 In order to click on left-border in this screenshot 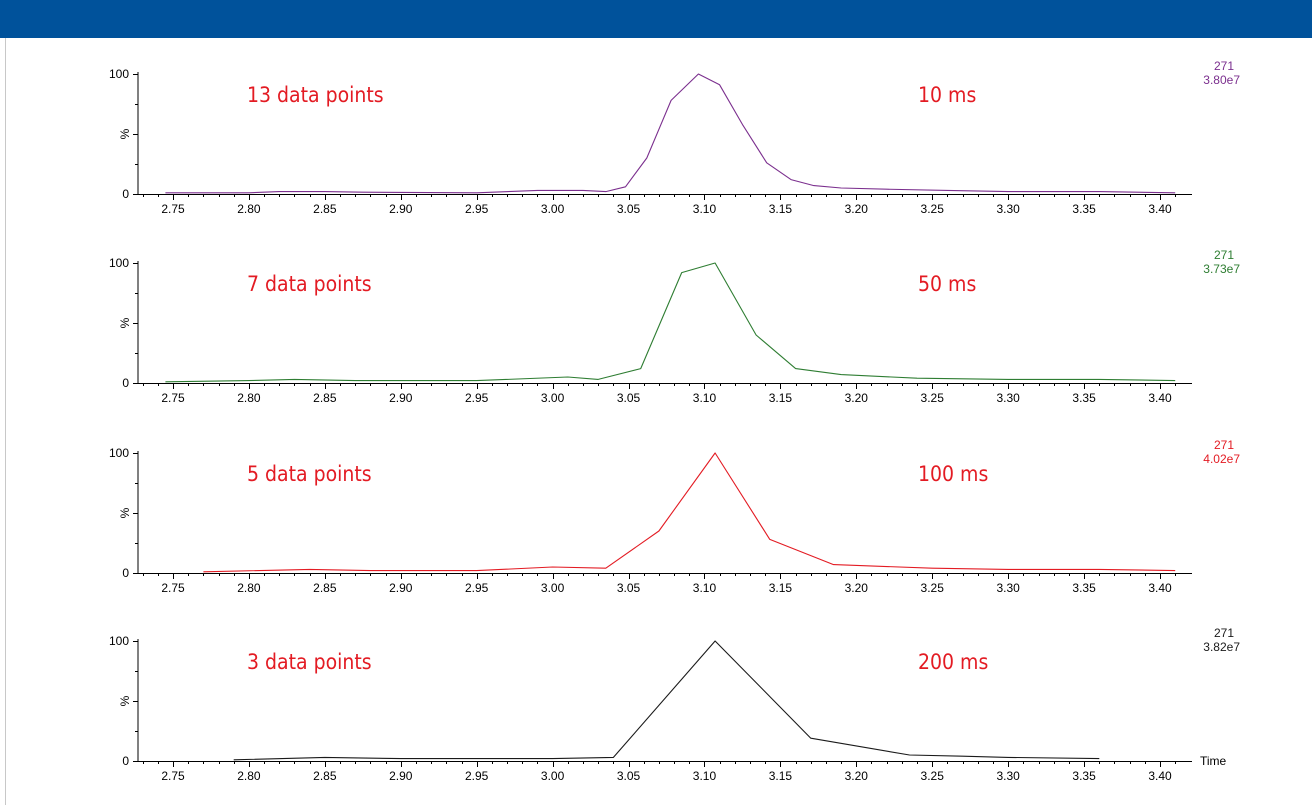, I will do `click(5, 421)`.